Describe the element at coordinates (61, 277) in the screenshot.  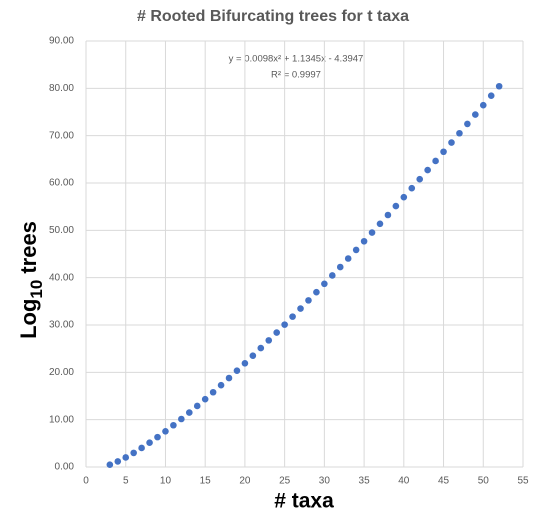
I see `y-tick-label: 40.00` at that location.